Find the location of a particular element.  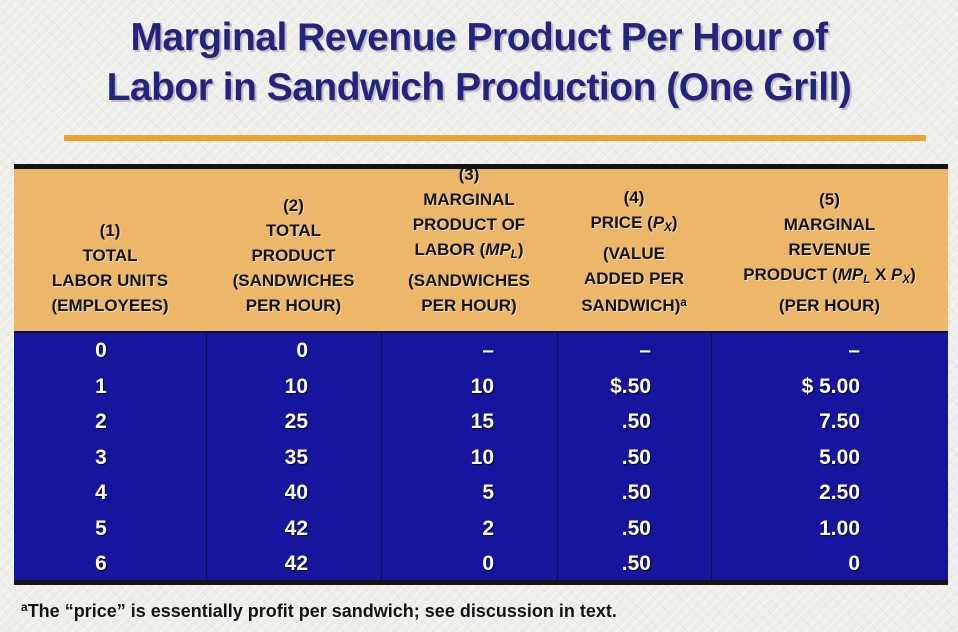

table-row: 1 10 10 $.50 $ 5.00 is located at coordinates (481, 386).